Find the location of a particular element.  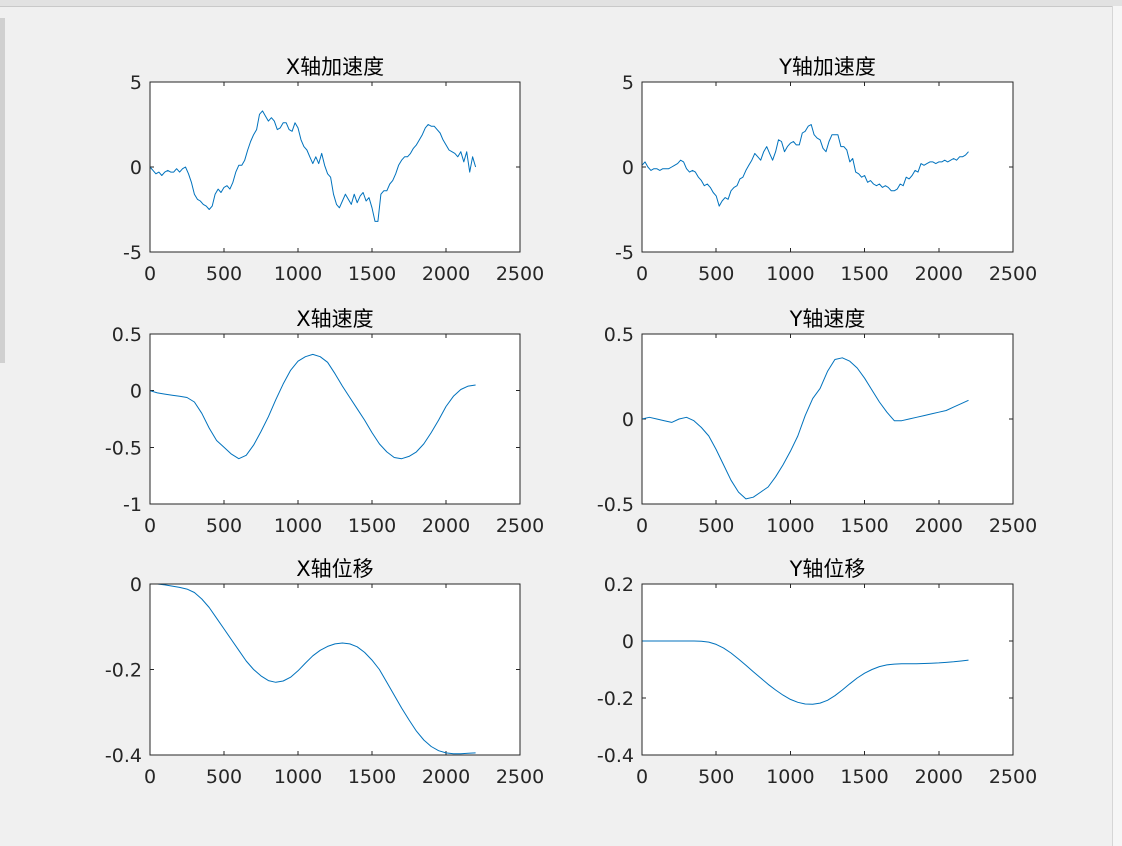

chart-title: X轴位移 is located at coordinates (334, 569).